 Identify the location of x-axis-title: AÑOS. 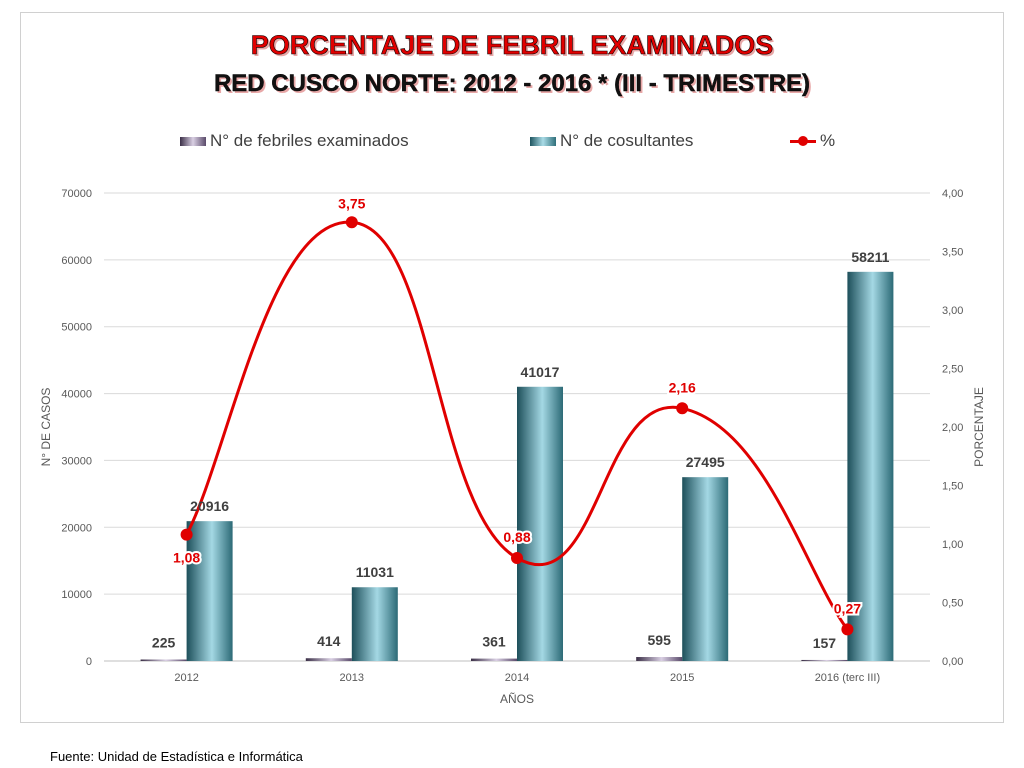
(517, 699).